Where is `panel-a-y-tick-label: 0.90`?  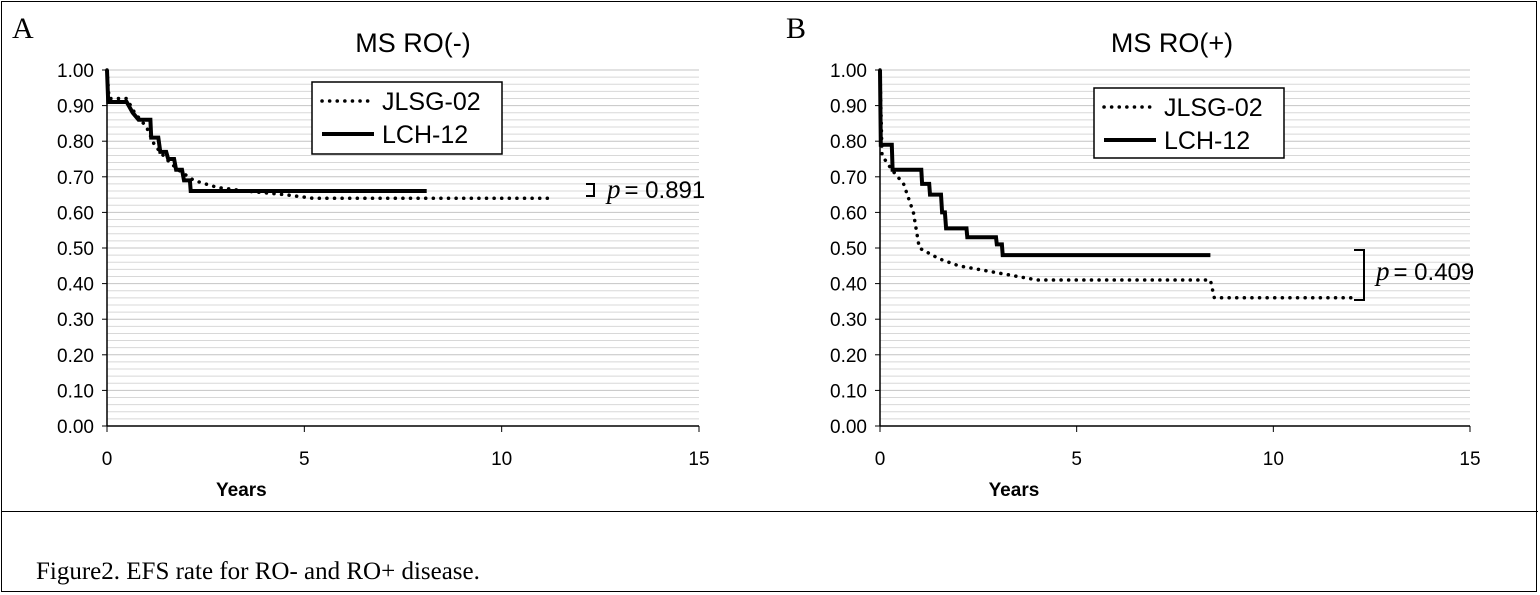 panel-a-y-tick-label: 0.90 is located at coordinates (75, 107).